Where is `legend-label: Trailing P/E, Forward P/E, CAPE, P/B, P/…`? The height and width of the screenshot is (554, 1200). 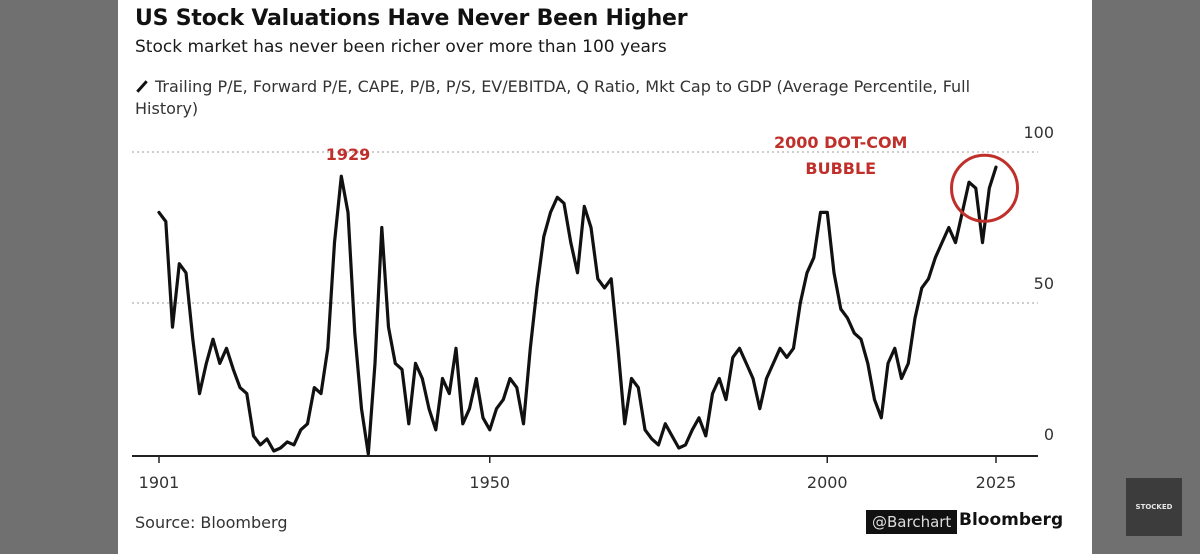
legend-label: Trailing P/E, Forward P/E, CAPE, P/B, P/… is located at coordinates (553, 97).